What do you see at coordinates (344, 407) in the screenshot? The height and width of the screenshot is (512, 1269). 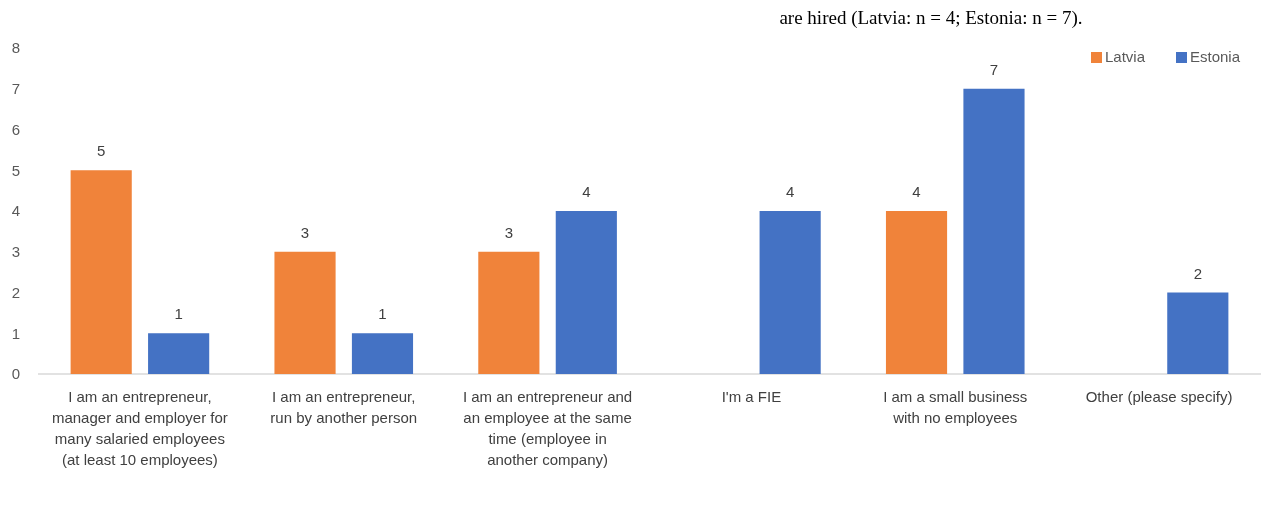 I see `x-tick-label: I am an entrepreneur, run by another person` at bounding box center [344, 407].